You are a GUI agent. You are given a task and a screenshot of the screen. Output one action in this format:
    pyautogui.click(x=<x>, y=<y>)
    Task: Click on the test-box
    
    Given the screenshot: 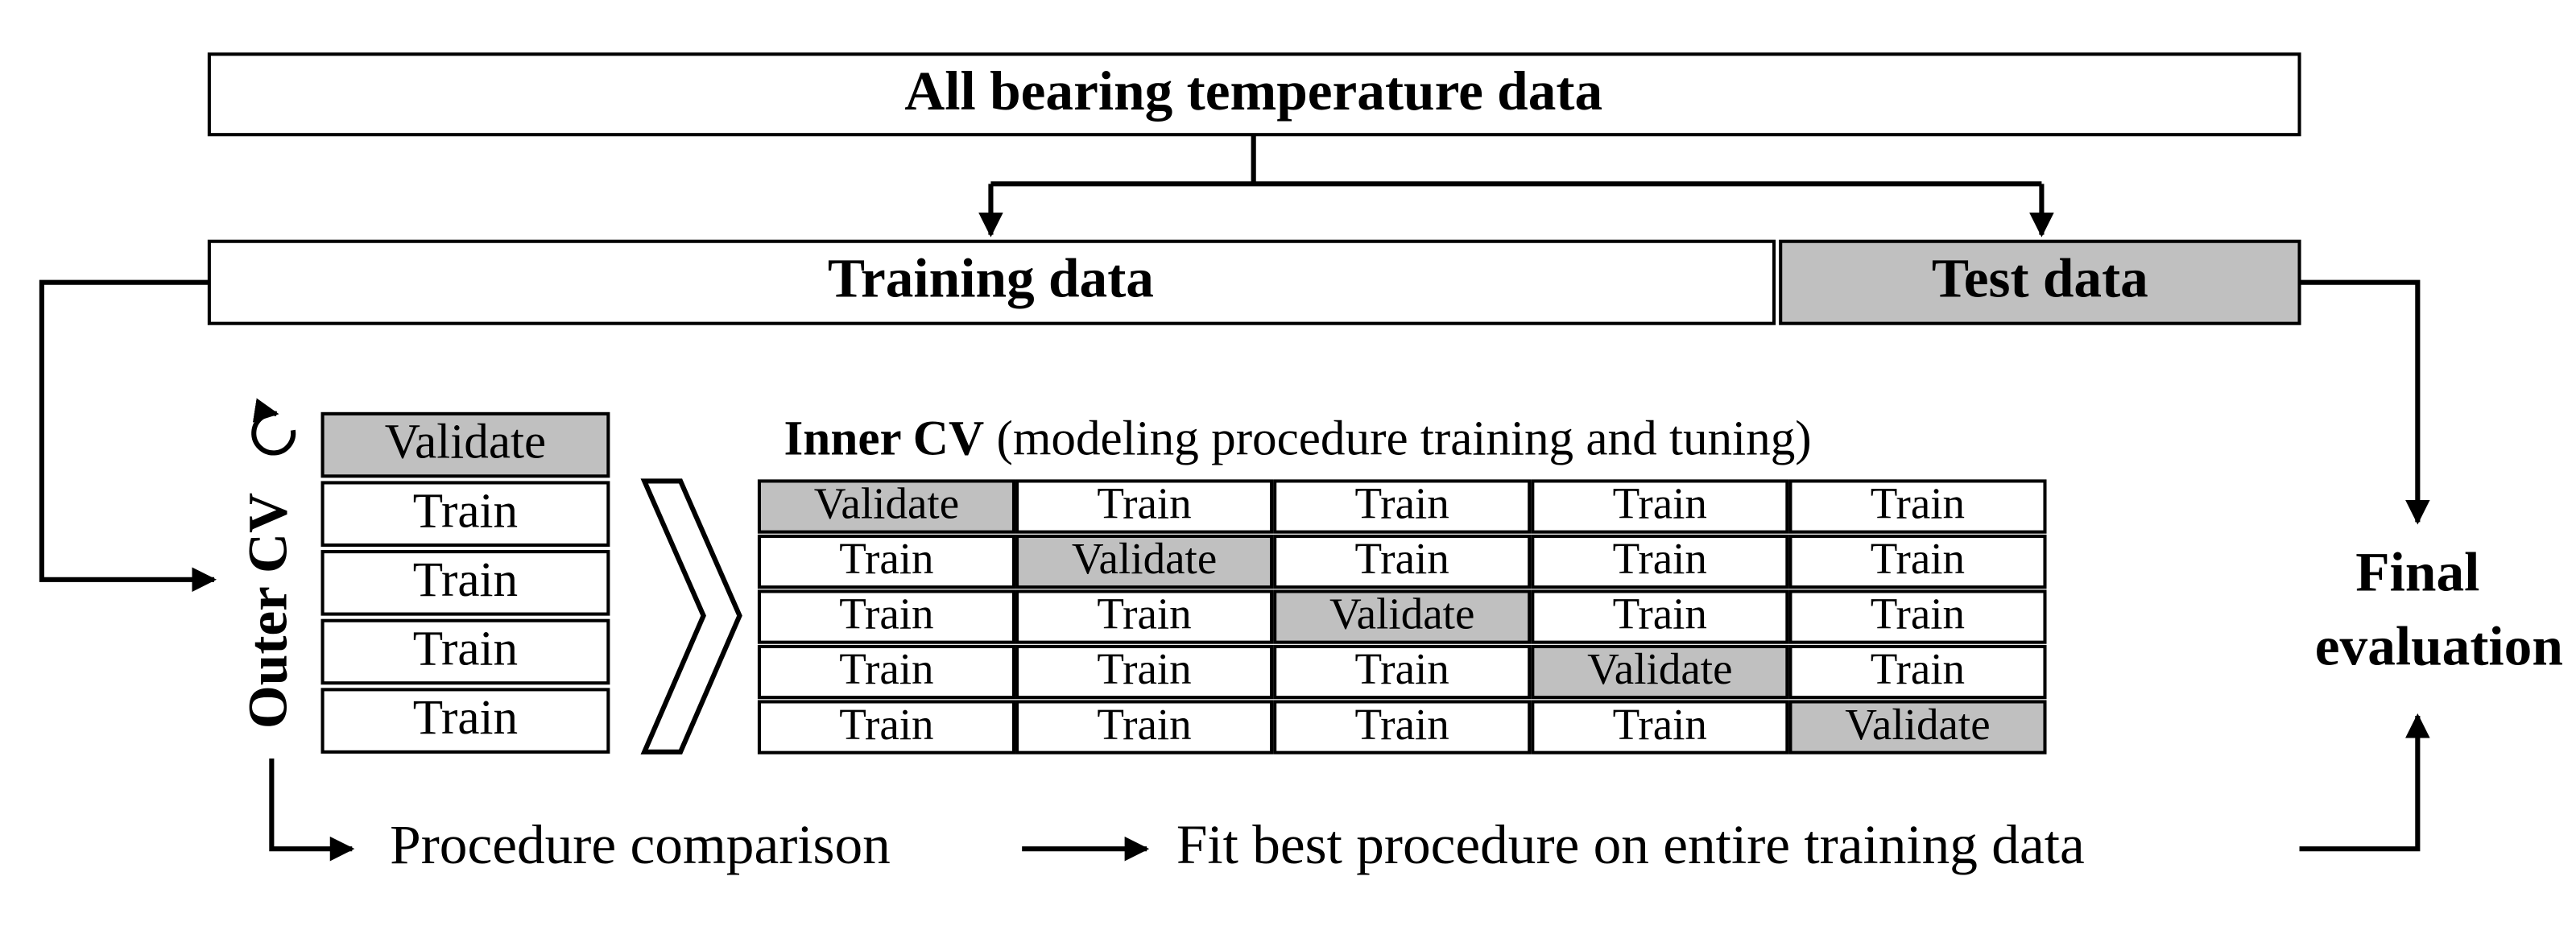 What is the action you would take?
    pyautogui.click(x=2040, y=282)
    